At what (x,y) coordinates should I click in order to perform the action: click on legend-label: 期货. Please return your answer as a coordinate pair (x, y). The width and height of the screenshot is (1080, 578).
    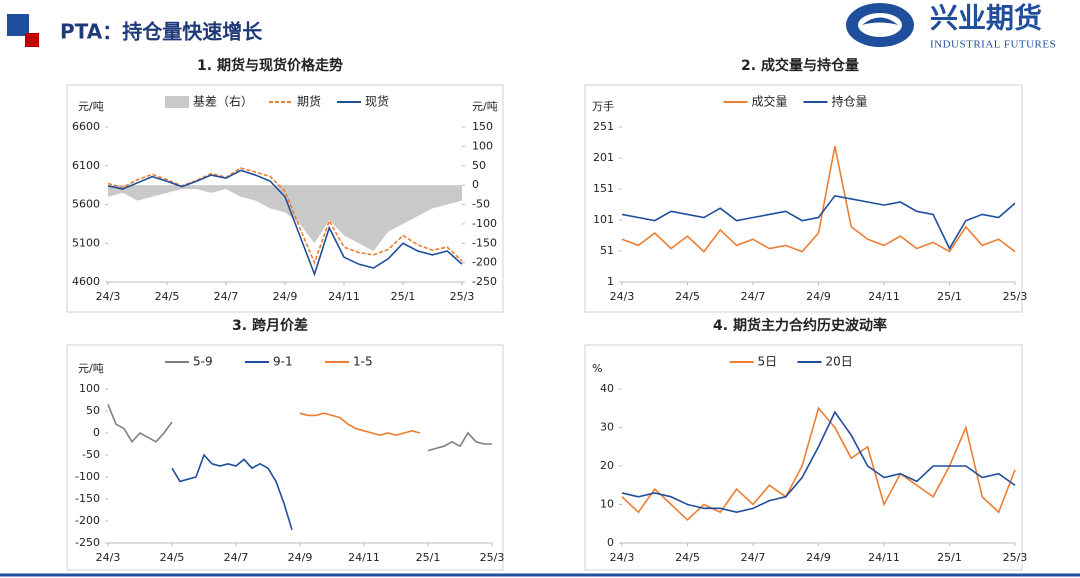
    Looking at the image, I should click on (309, 101).